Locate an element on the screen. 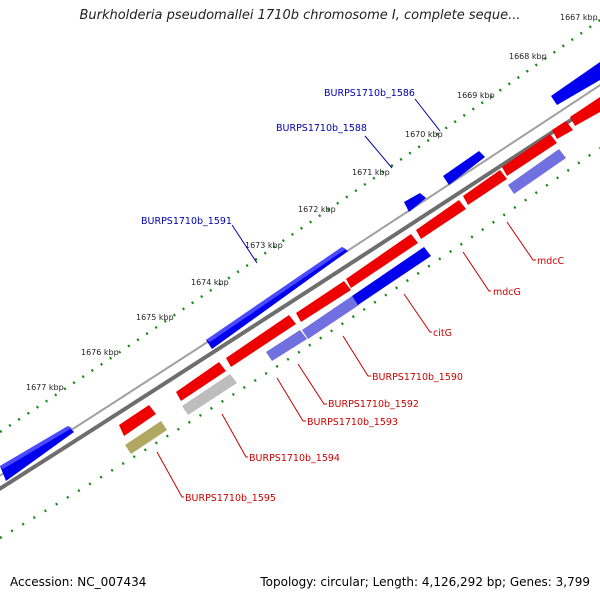 This screenshot has height=600, width=600. gene-label-mdcc: mdcC is located at coordinates (551, 261).